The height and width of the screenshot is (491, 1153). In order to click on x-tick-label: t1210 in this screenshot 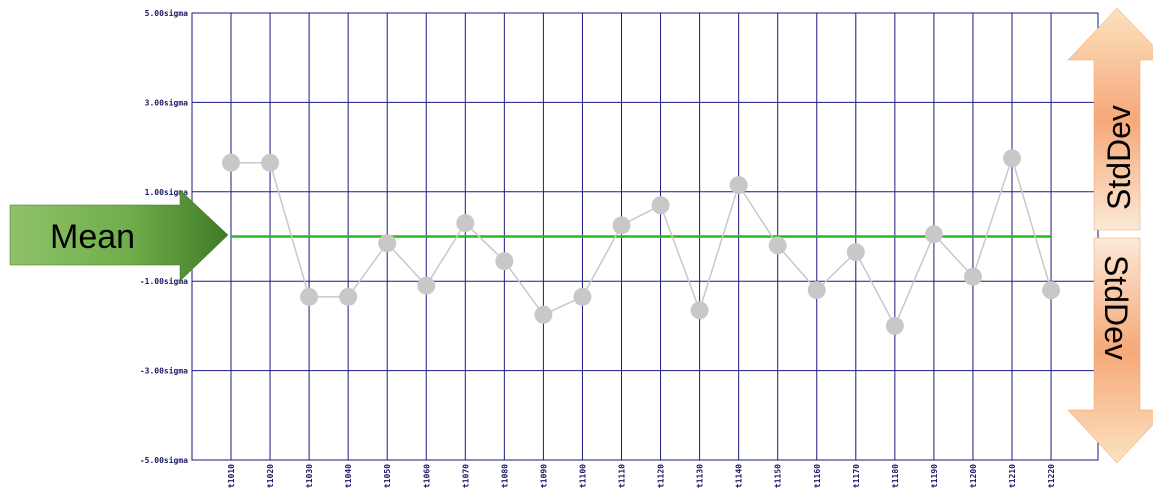, I will do `click(1012, 476)`.